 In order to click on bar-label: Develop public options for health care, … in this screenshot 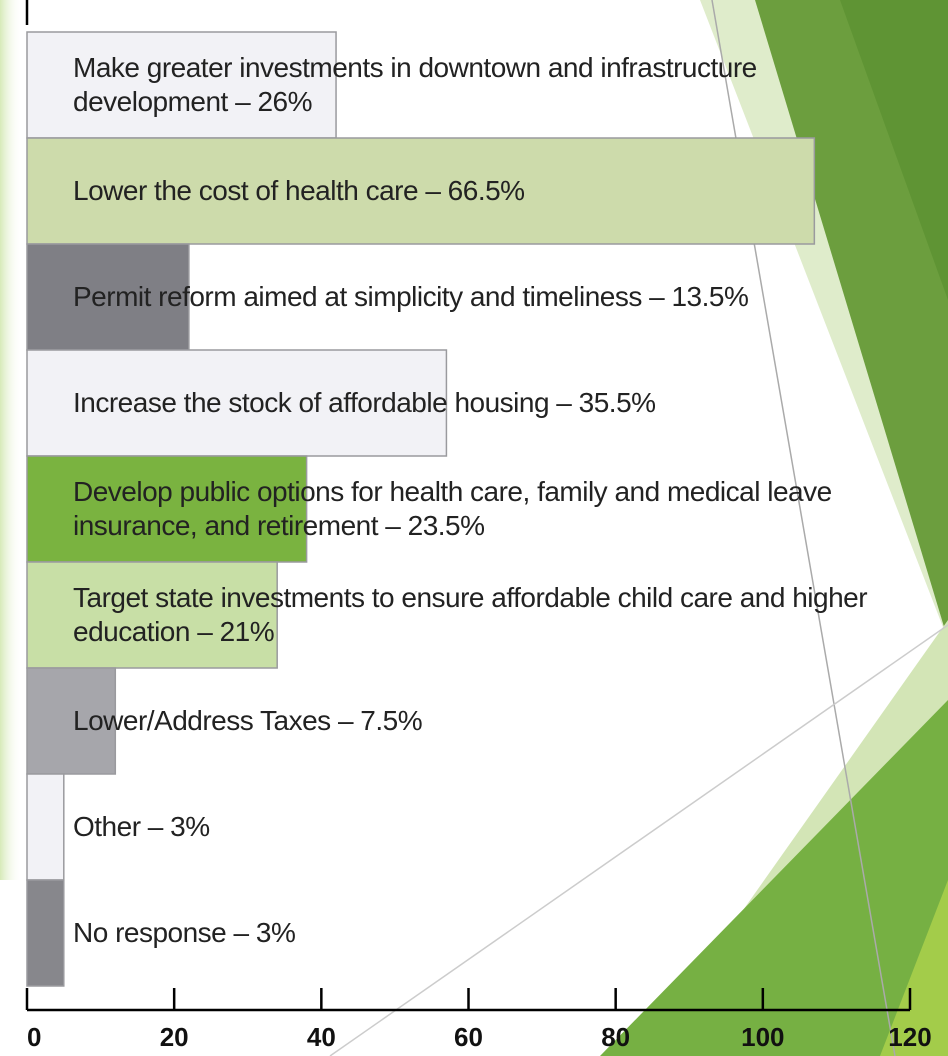, I will do `click(452, 508)`.